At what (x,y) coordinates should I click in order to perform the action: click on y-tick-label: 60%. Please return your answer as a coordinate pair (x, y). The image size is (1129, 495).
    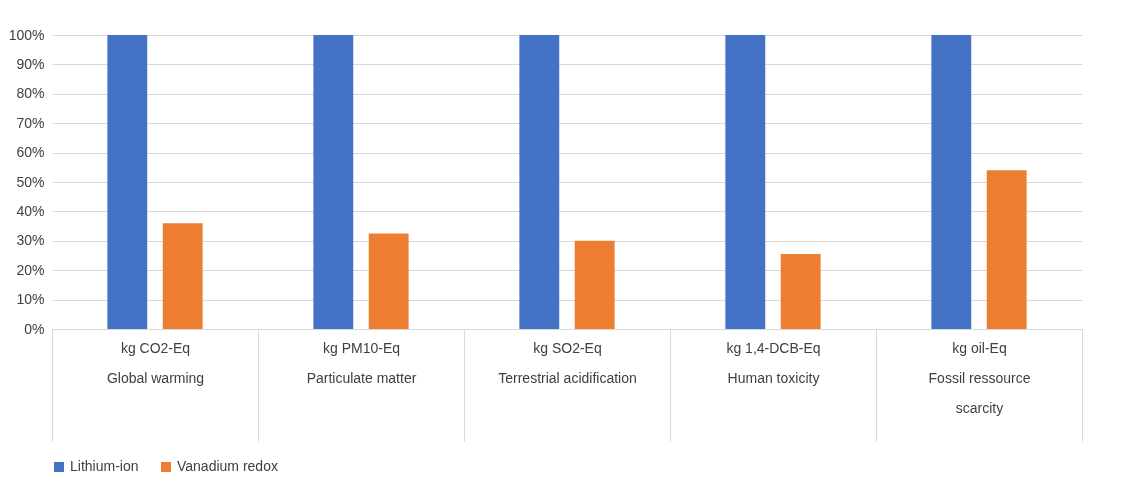
    Looking at the image, I should click on (30, 152).